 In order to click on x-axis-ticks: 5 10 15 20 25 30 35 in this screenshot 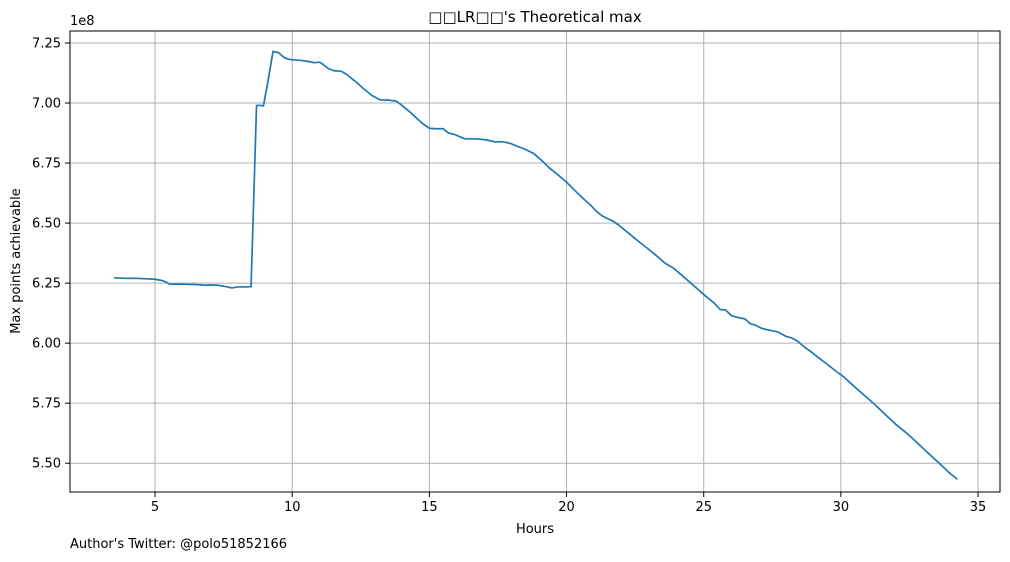, I will do `click(568, 503)`.